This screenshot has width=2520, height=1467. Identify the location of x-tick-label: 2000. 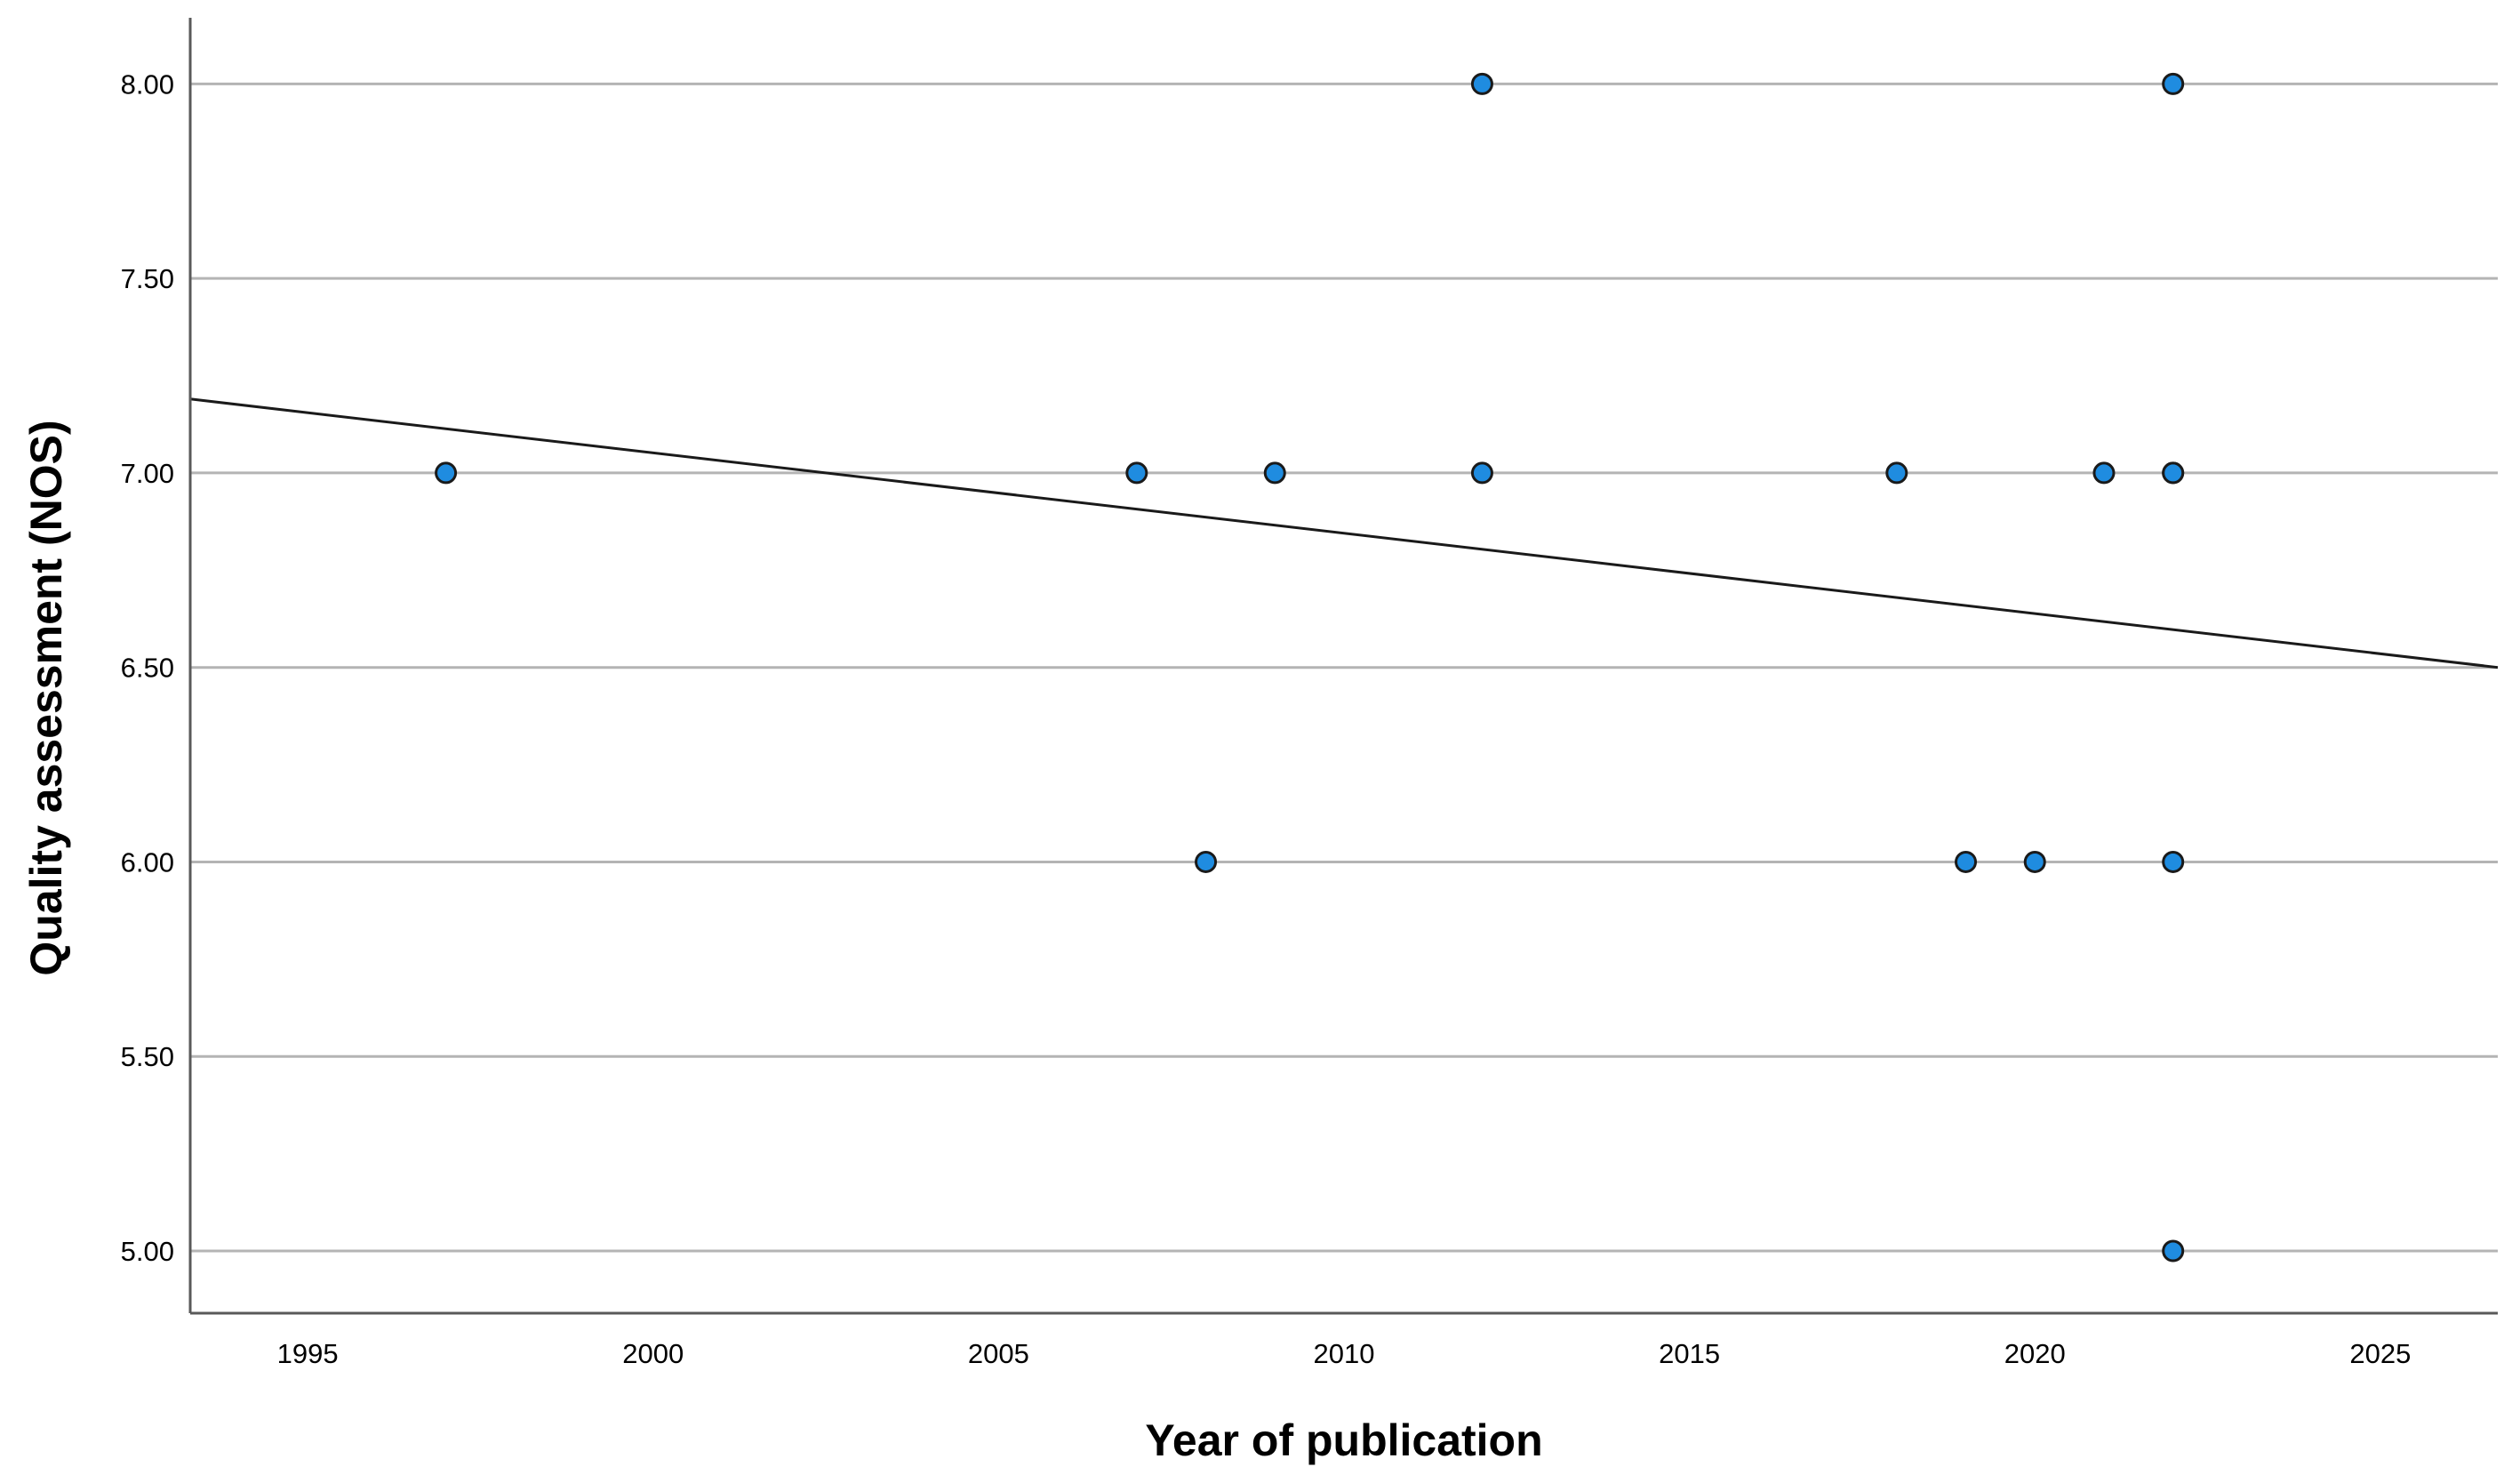
(653, 1353).